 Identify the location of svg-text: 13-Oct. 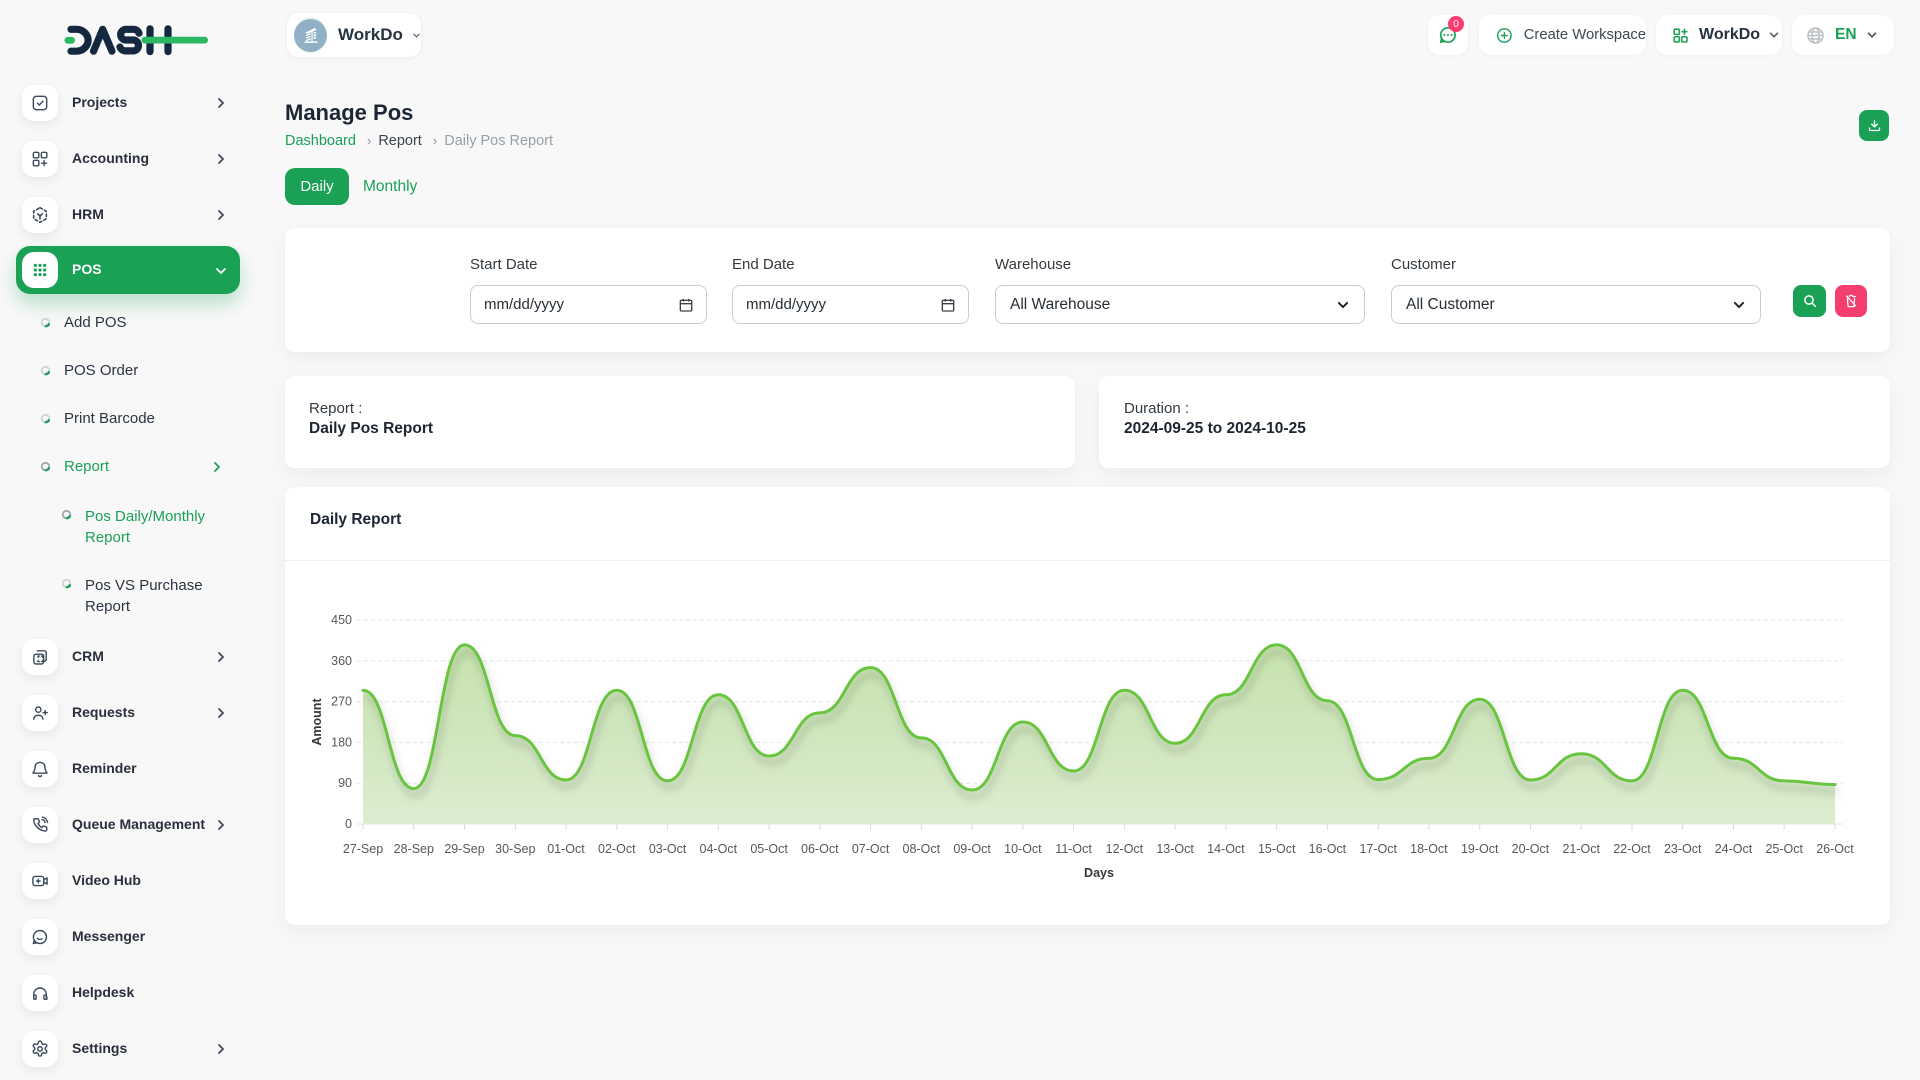
(1175, 849).